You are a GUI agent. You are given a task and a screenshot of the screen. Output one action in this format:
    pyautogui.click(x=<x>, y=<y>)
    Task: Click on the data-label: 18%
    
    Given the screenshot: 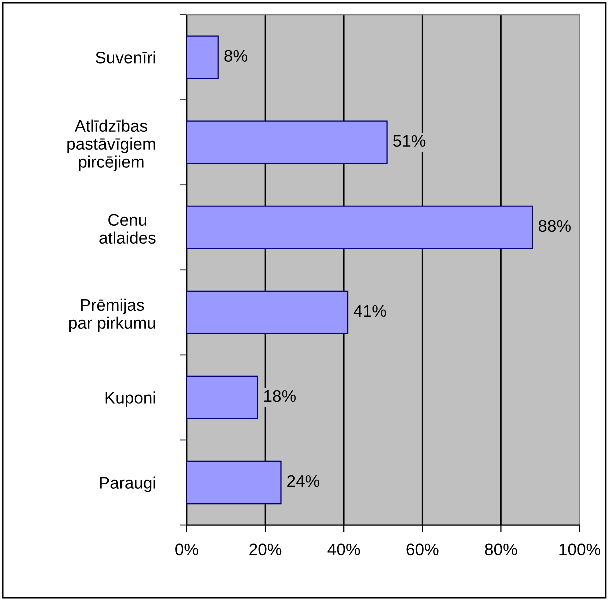 What is the action you would take?
    pyautogui.click(x=280, y=396)
    